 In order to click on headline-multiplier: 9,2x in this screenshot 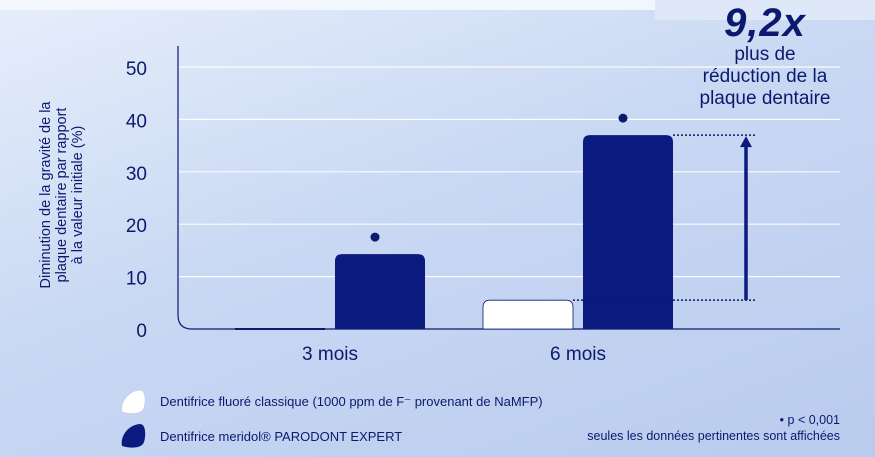, I will do `click(765, 23)`.